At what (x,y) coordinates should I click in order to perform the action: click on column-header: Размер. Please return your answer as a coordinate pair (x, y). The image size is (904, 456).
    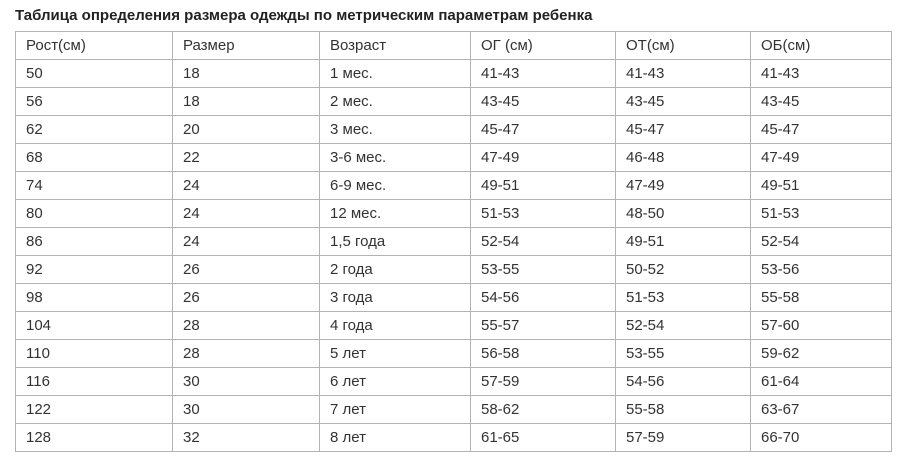
    Looking at the image, I should click on (246, 45).